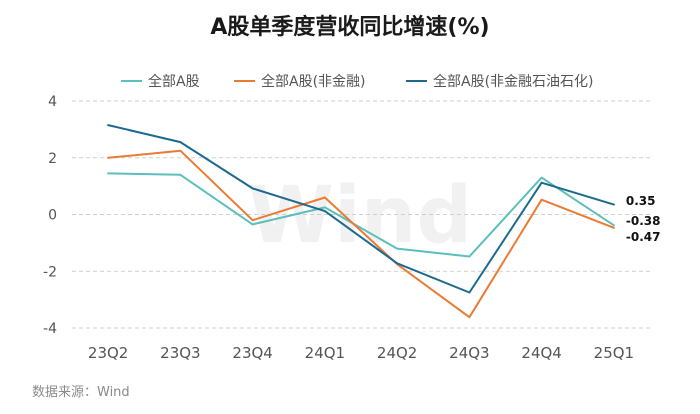  What do you see at coordinates (541, 353) in the screenshot?
I see `x-tick-label: 24Q4` at bounding box center [541, 353].